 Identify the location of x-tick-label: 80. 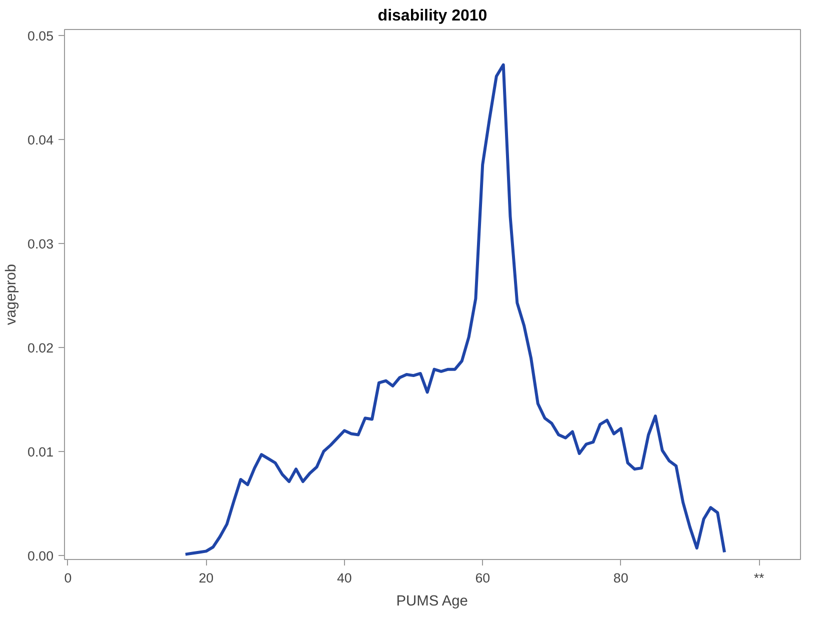
(620, 578).